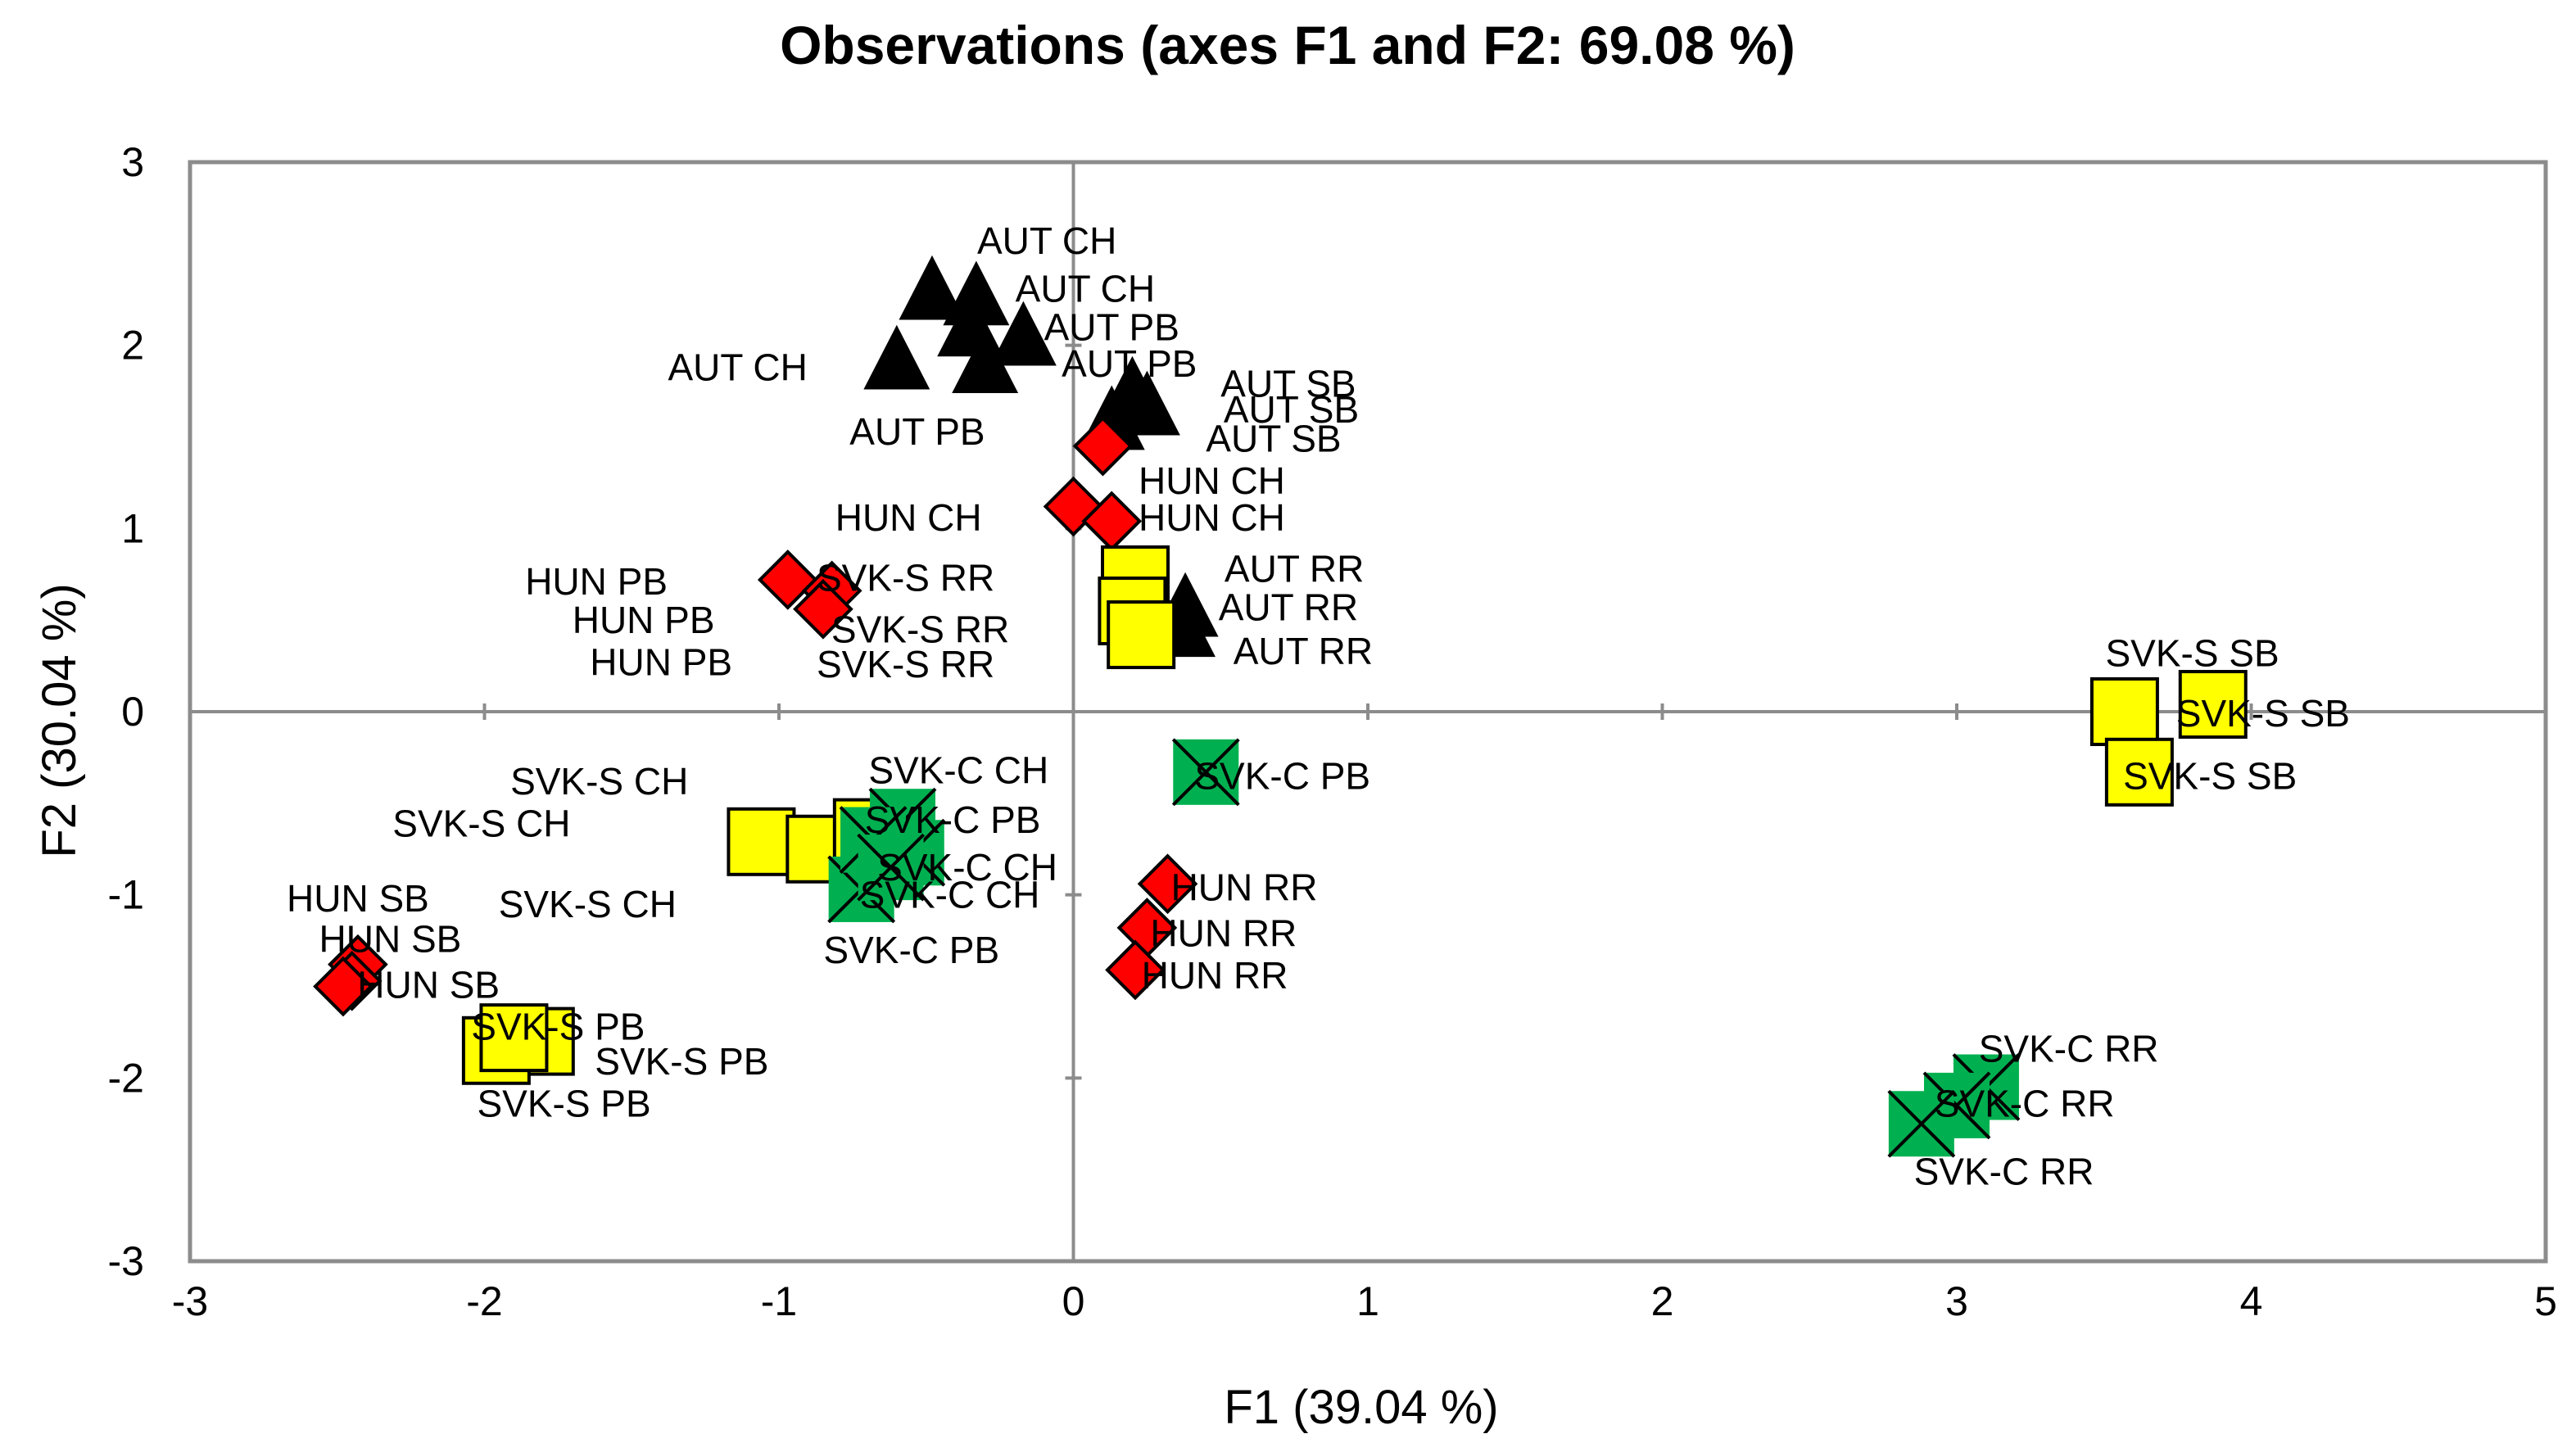 The height and width of the screenshot is (1452, 2576). I want to click on x-tick-label: -3, so click(190, 1301).